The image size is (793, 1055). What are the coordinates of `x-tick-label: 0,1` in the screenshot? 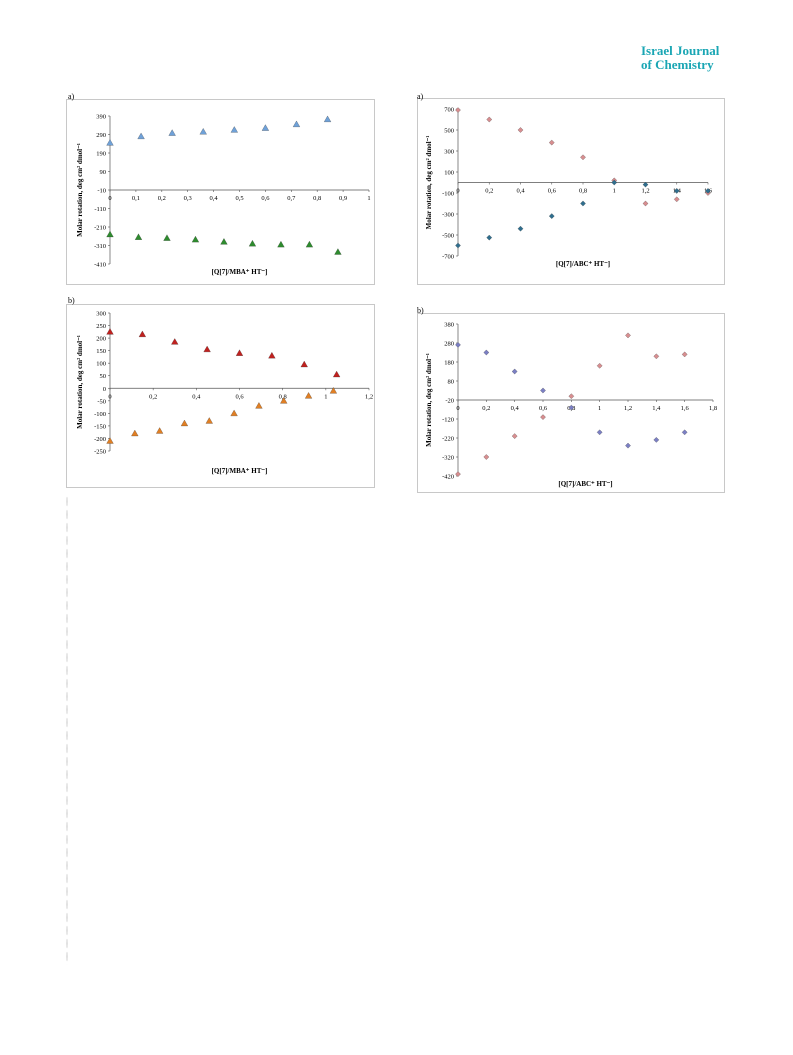 It's located at (136, 198).